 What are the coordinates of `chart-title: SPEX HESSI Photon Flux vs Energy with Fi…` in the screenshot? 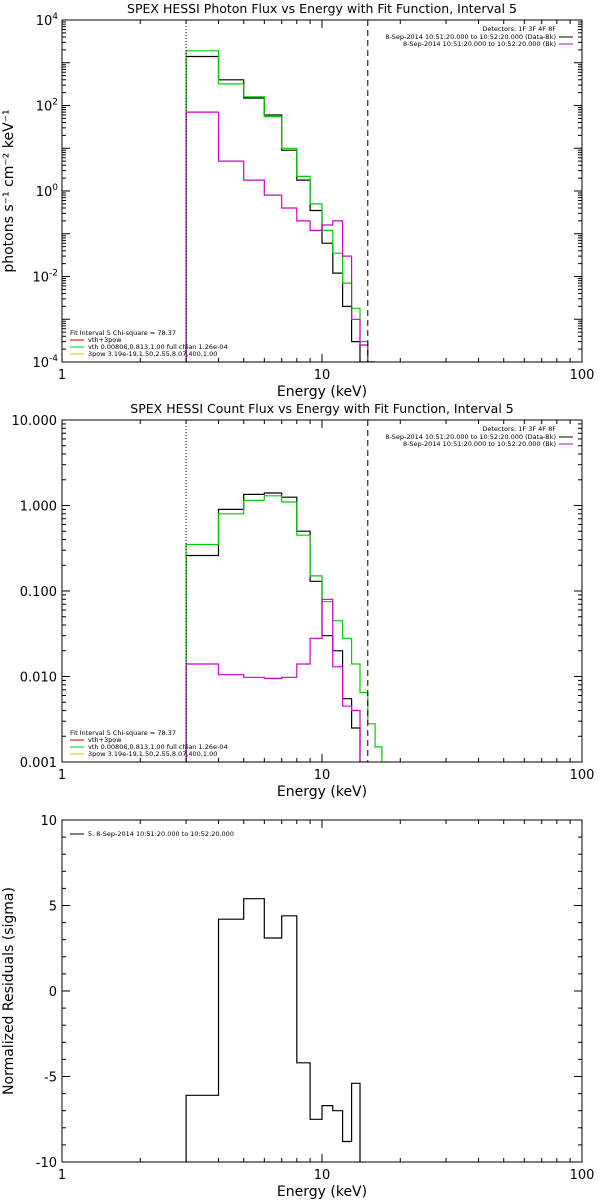 It's located at (322, 8).